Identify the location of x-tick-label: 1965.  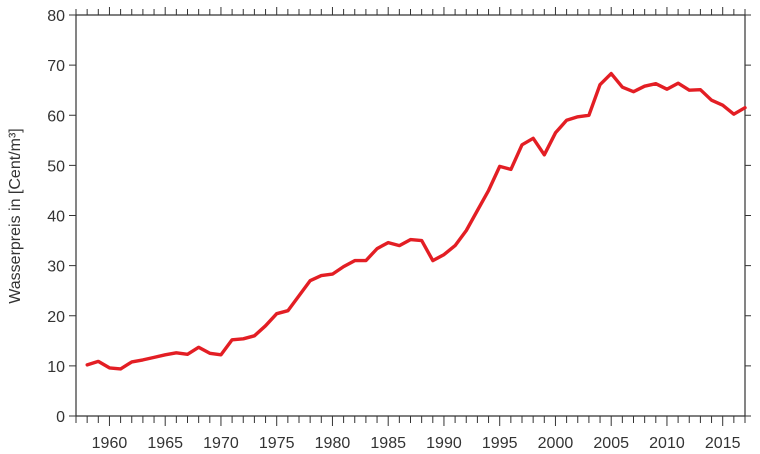
(165, 443).